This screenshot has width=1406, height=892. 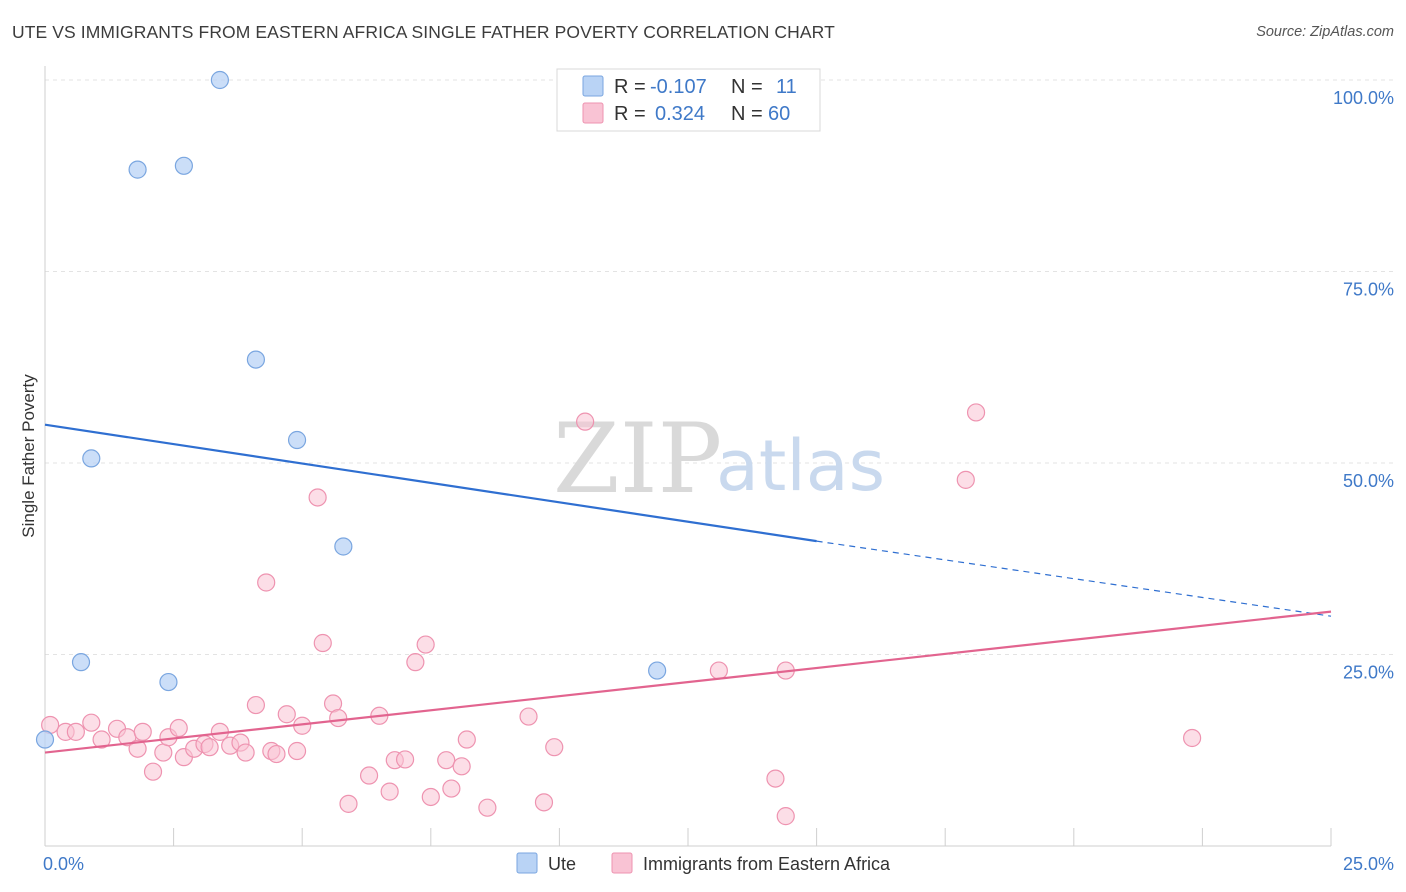 What do you see at coordinates (593, 113) in the screenshot?
I see `immigrants-swatch` at bounding box center [593, 113].